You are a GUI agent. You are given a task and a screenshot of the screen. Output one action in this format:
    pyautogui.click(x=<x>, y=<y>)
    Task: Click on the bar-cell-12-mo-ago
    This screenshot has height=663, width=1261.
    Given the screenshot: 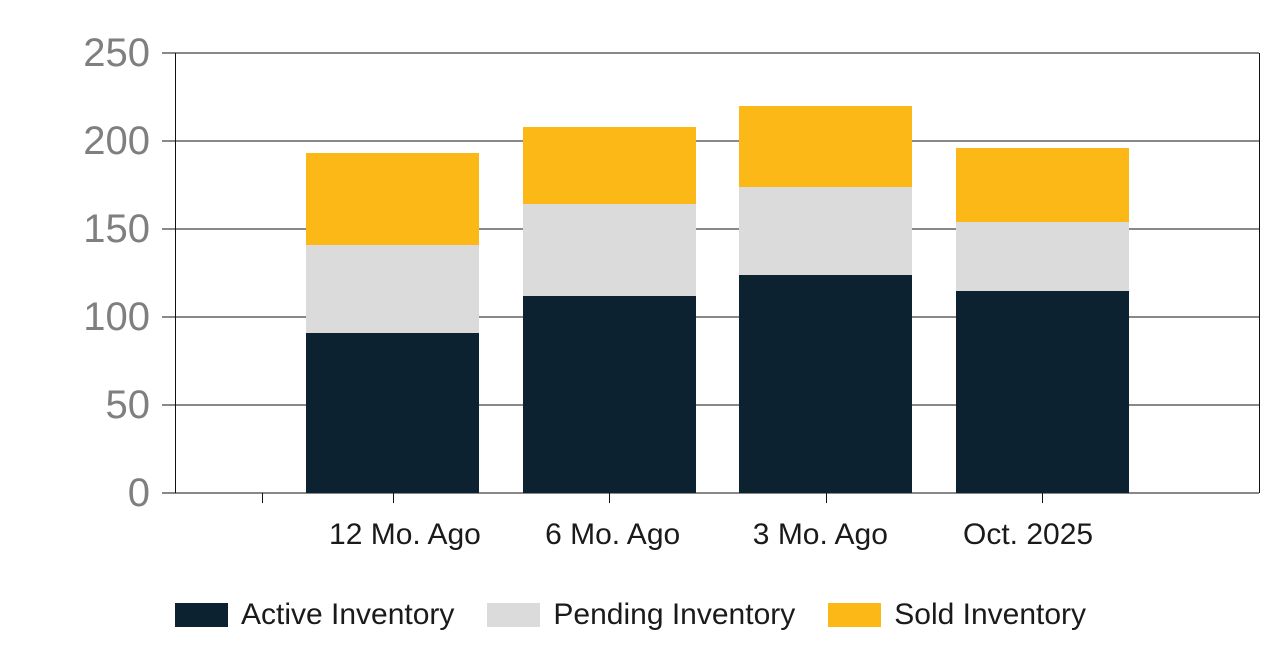 What is the action you would take?
    pyautogui.click(x=381, y=278)
    